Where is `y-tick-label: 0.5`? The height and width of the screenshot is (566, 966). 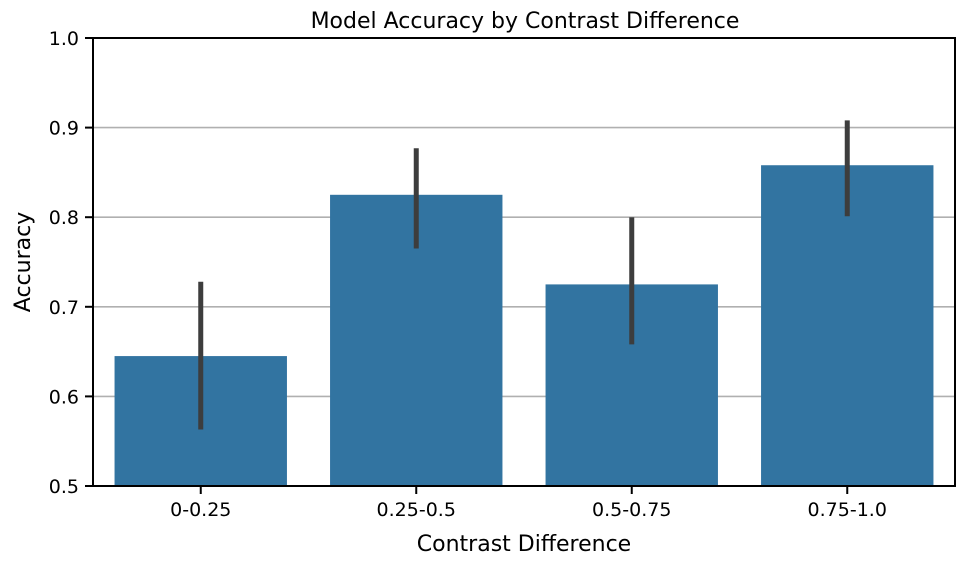
y-tick-label: 0.5 is located at coordinates (64, 487).